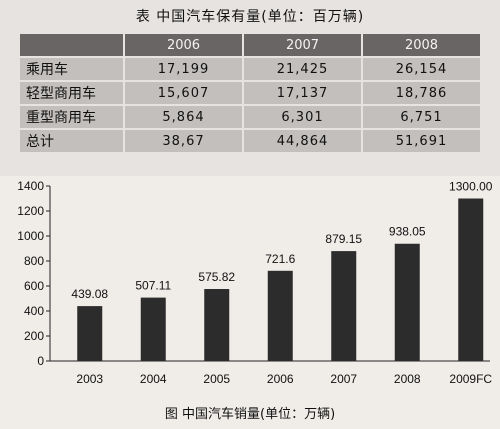 Image resolution: width=500 pixels, height=429 pixels. What do you see at coordinates (89, 294) in the screenshot?
I see `data-label-2003: 439.08` at bounding box center [89, 294].